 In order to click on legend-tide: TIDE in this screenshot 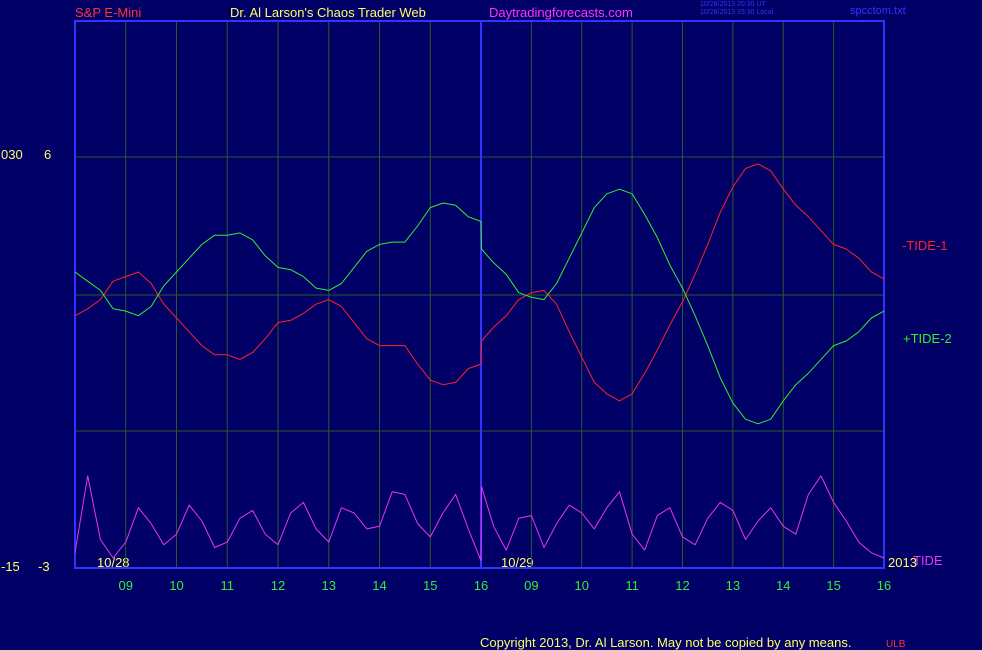, I will do `click(928, 560)`.